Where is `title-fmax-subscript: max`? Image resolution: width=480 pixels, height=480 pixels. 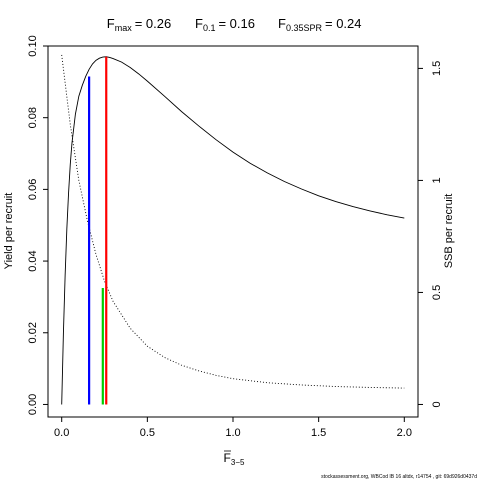
title-fmax-subscript: max is located at coordinates (124, 28).